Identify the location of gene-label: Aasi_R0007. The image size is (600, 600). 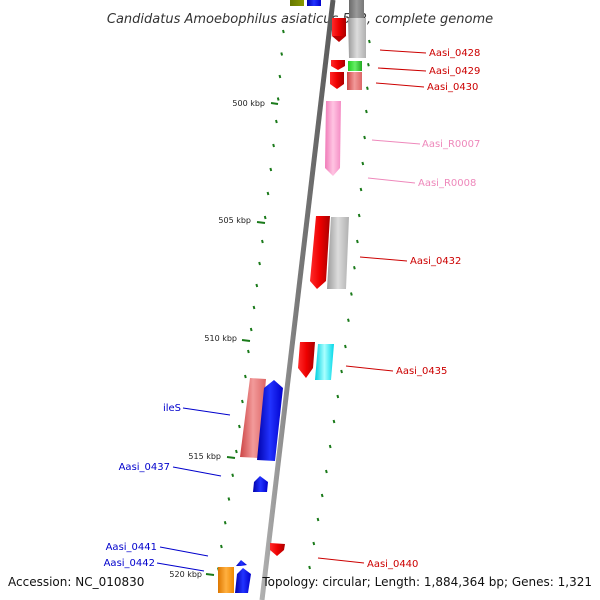
(451, 144).